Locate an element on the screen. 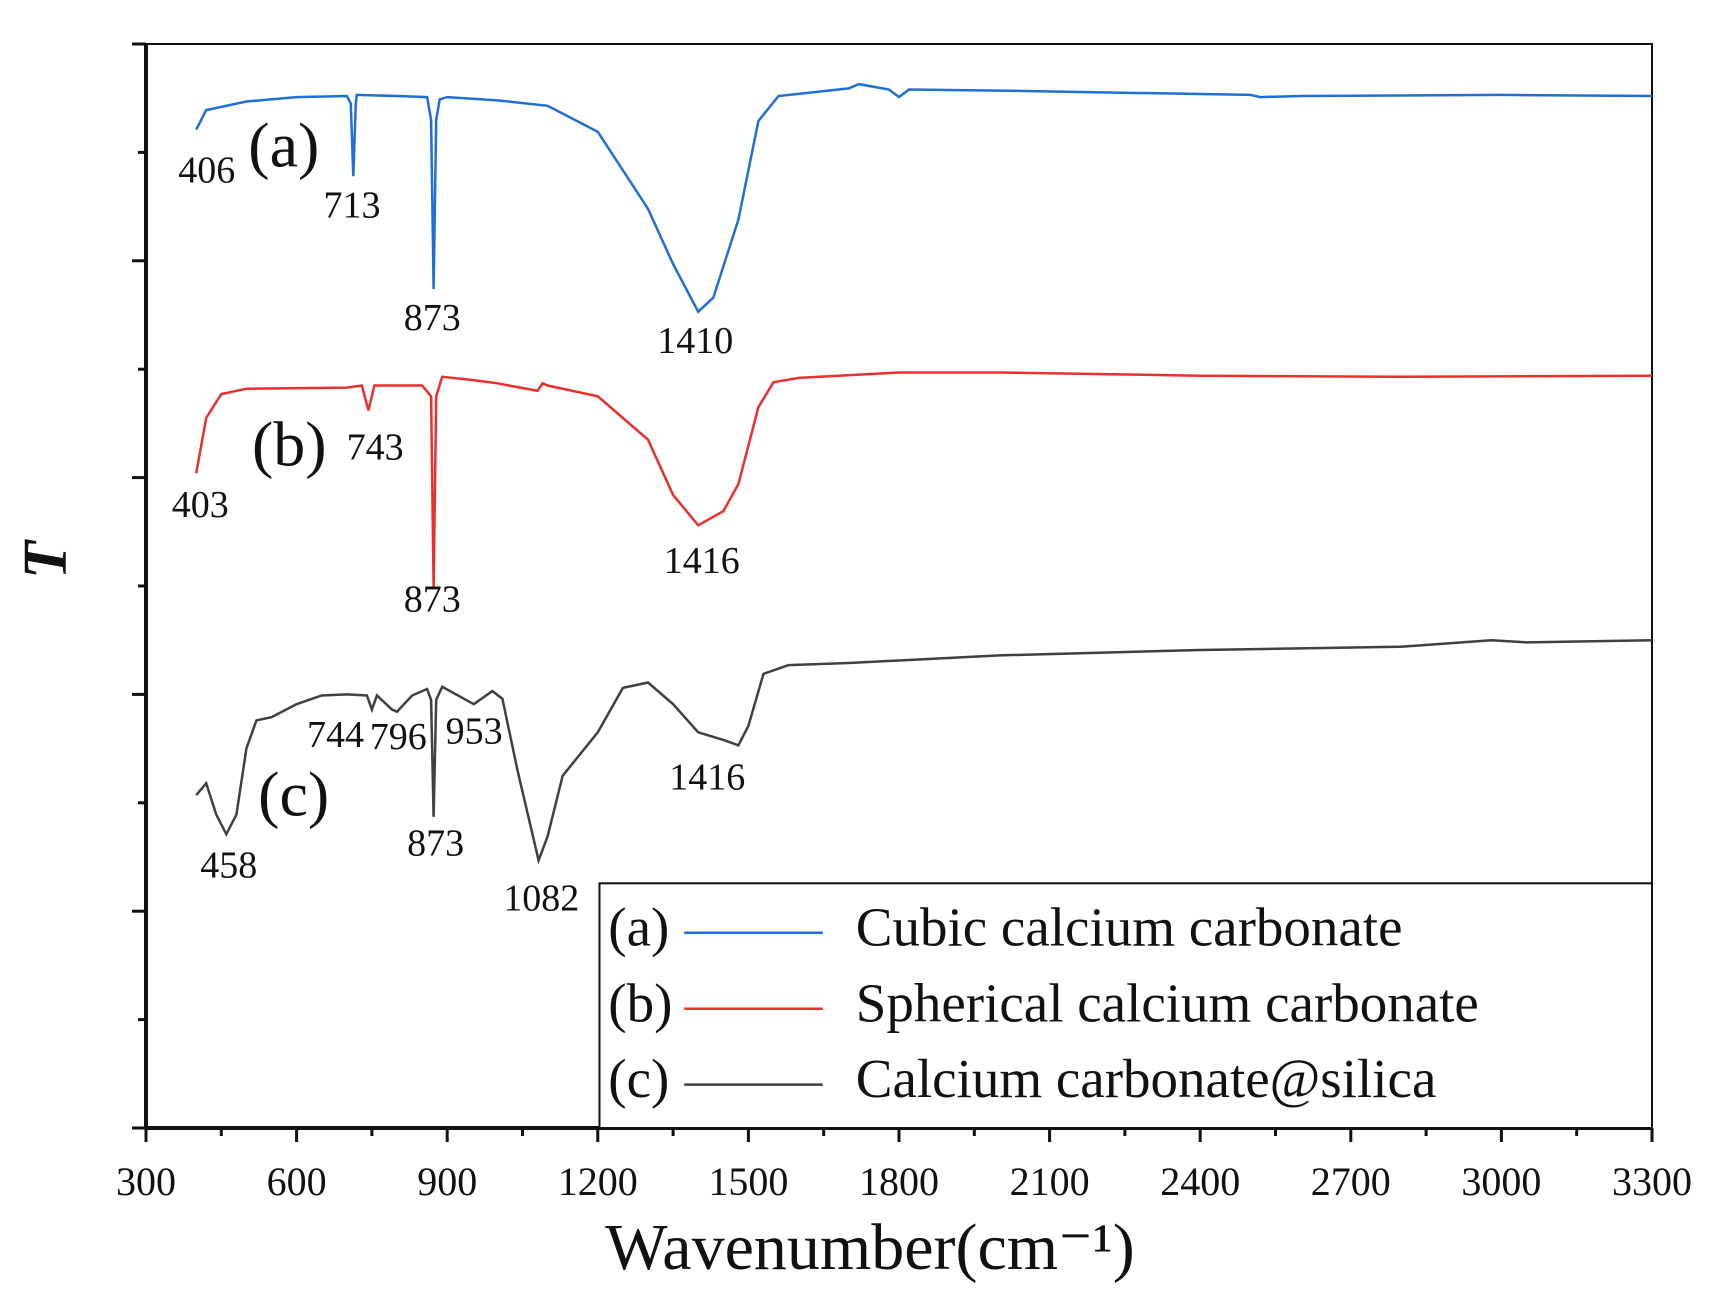 The height and width of the screenshot is (1294, 1715). legend-tag: (a) is located at coordinates (638, 926).